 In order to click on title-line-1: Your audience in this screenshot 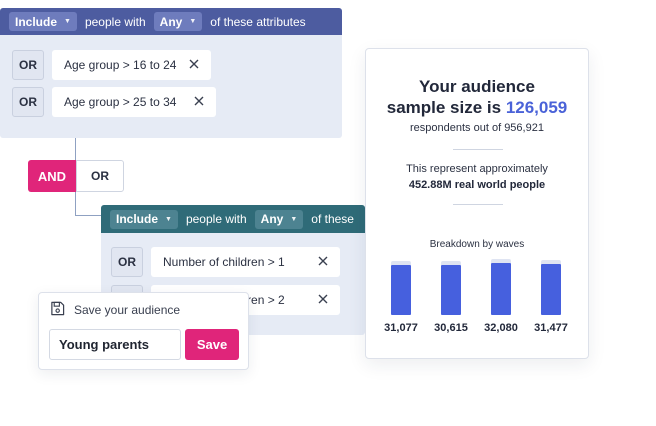, I will do `click(477, 86)`.